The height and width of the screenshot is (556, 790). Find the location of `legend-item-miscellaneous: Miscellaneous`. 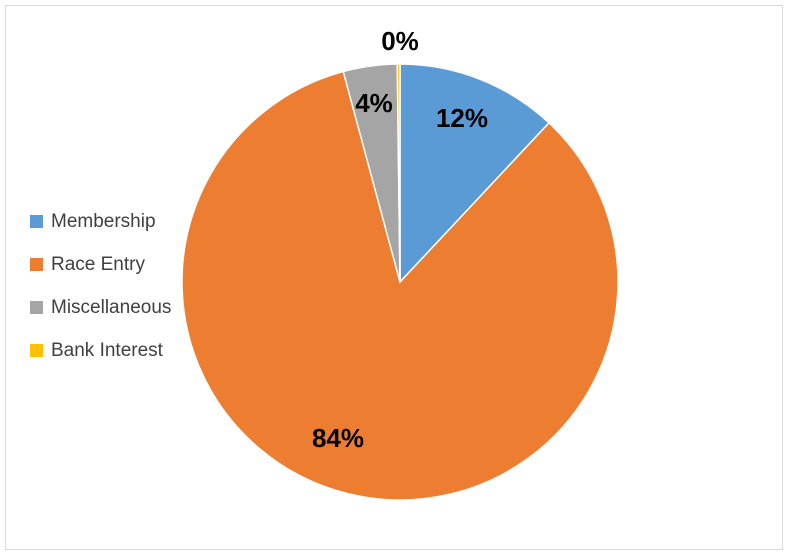

legend-item-miscellaneous: Miscellaneous is located at coordinates (100, 307).